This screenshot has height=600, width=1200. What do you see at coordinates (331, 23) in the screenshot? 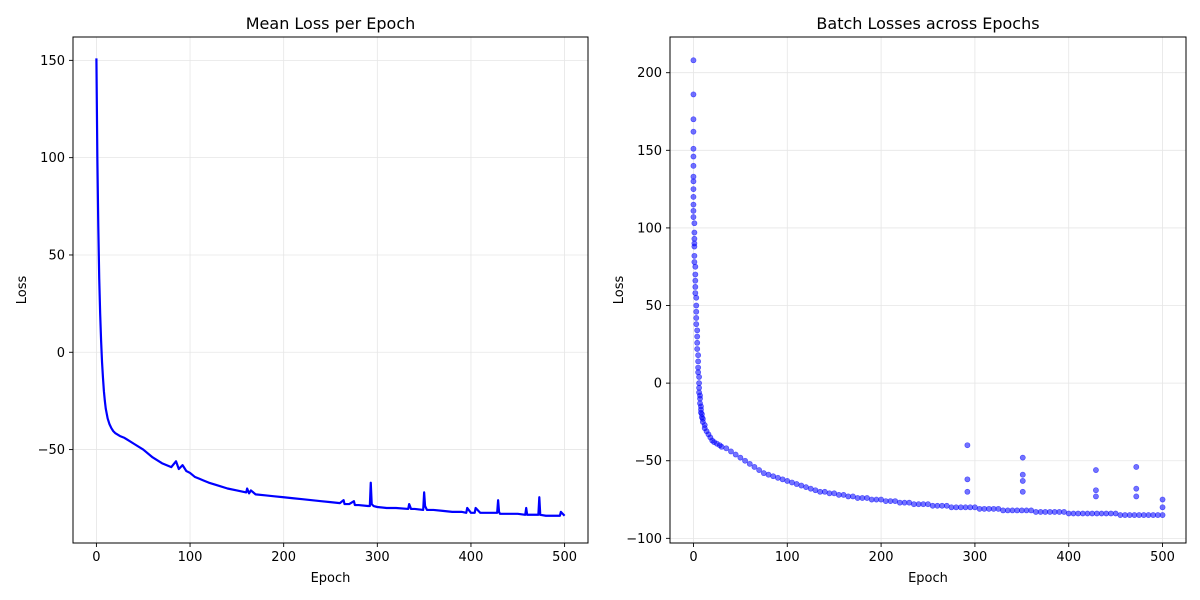
I see `chart-title: Mean Loss per Epoch` at bounding box center [331, 23].